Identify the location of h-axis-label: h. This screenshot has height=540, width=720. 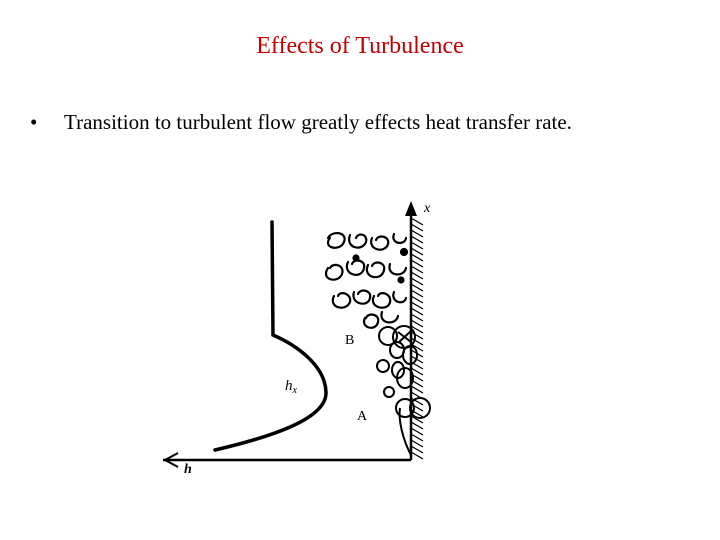
(188, 469).